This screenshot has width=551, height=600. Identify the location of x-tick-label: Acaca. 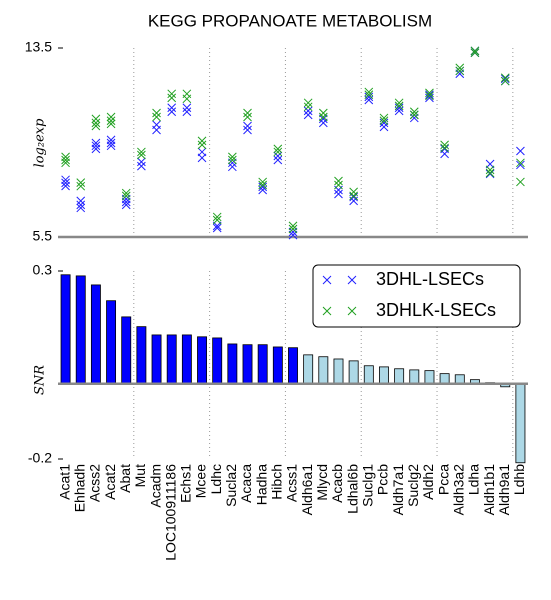
(246, 483).